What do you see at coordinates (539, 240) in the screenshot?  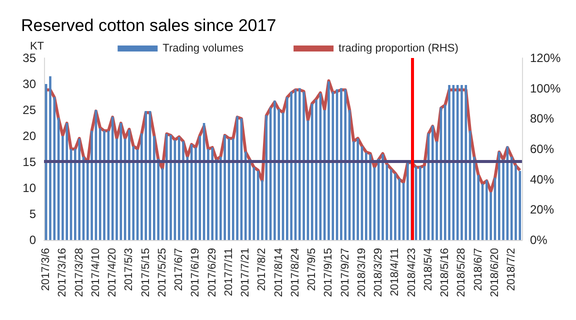 I see `y2-tick-label: 0%` at bounding box center [539, 240].